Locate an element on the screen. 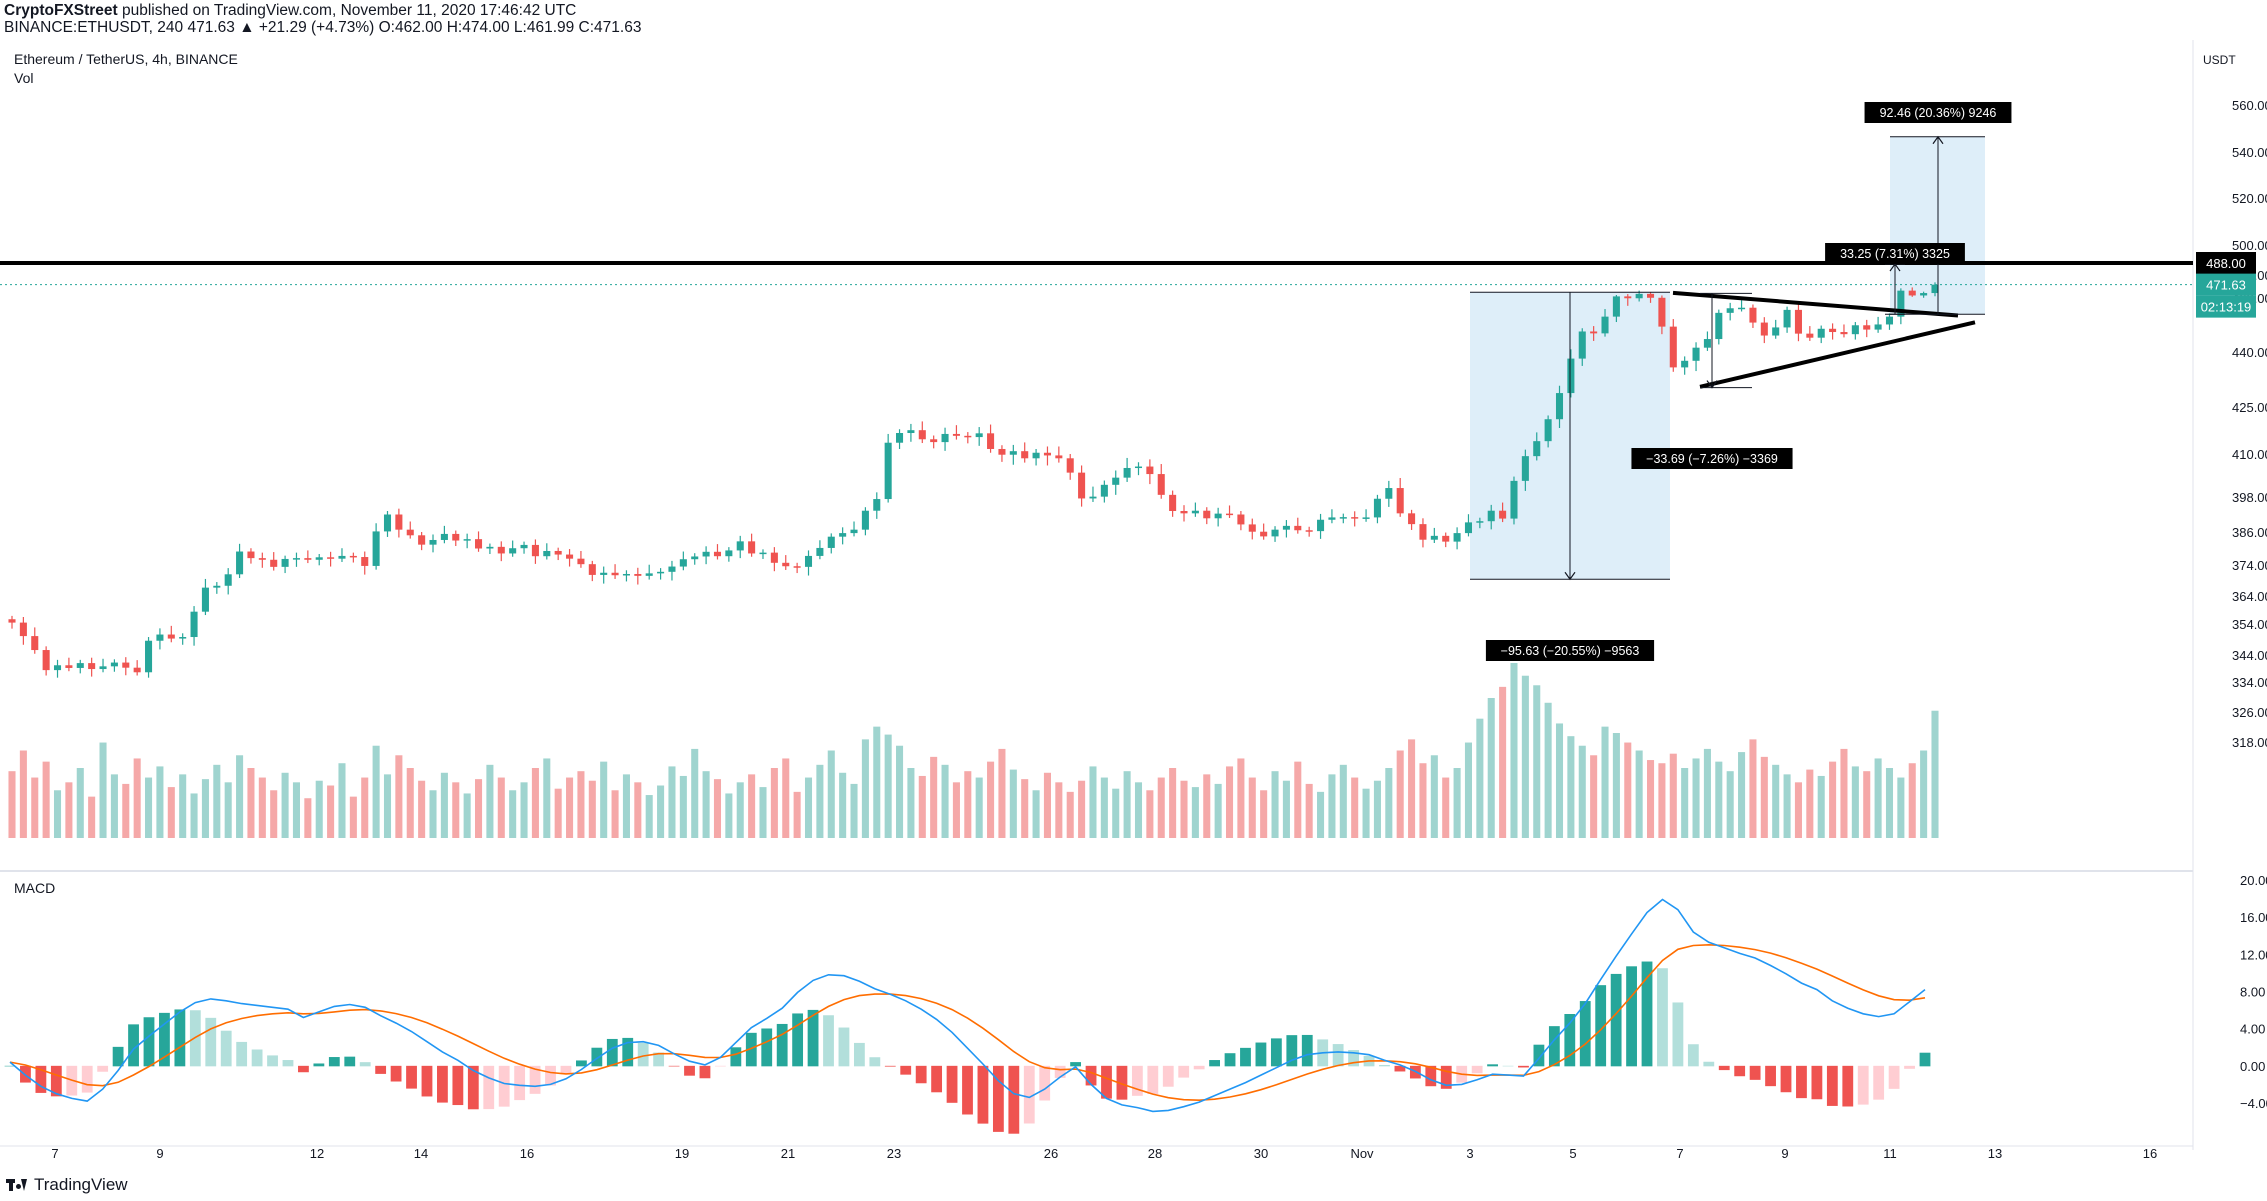  date-tick-label: 26 is located at coordinates (1051, 1153).